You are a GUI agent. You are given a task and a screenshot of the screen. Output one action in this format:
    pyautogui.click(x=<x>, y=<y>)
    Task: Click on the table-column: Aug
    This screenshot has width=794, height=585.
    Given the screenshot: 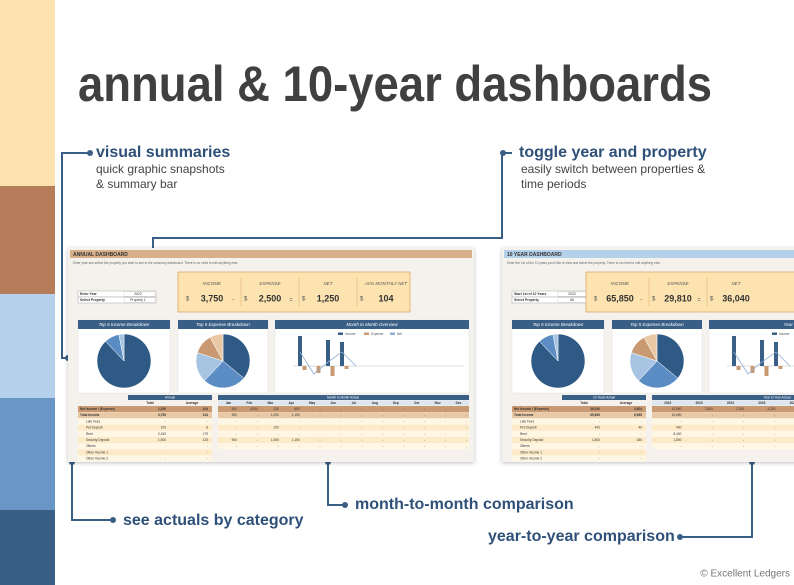 What is the action you would take?
    pyautogui.click(x=375, y=403)
    